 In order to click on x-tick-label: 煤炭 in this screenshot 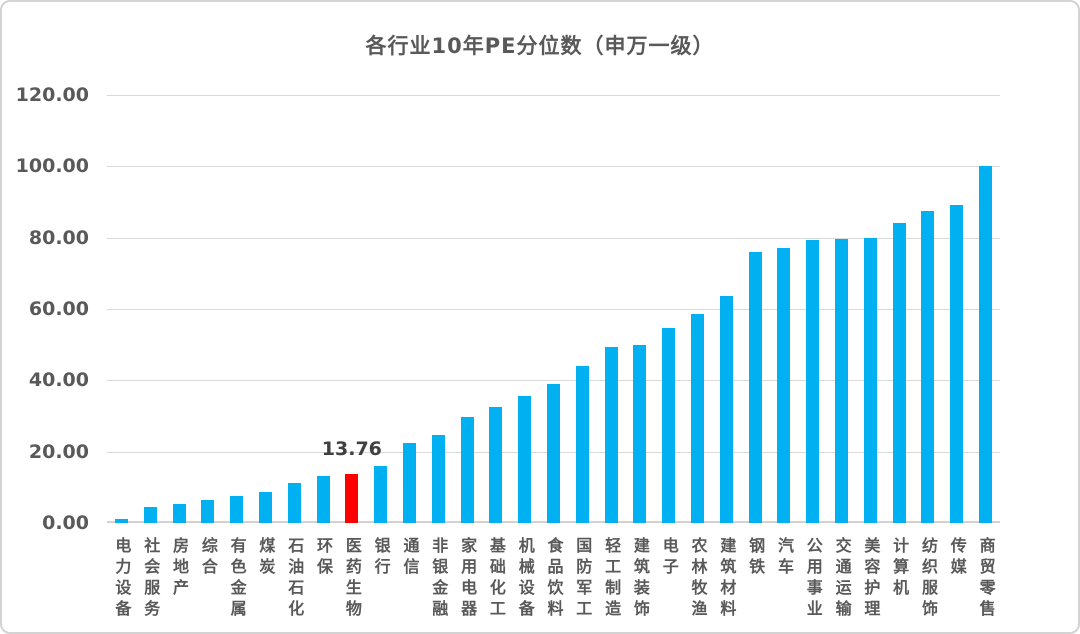, I will do `click(266, 558)`.